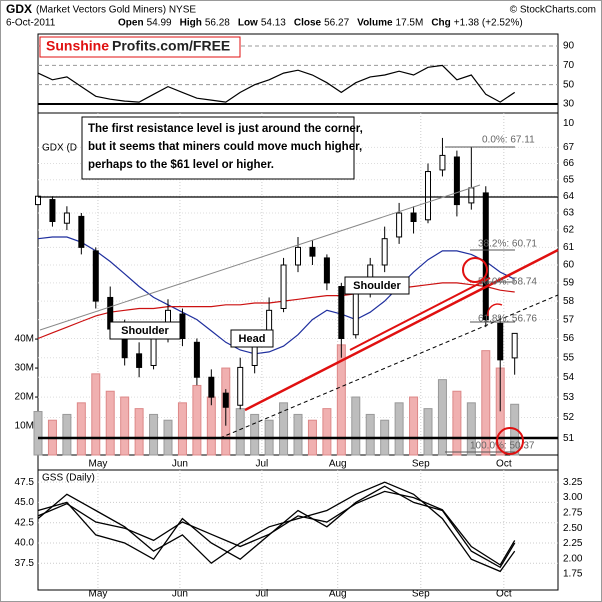 This screenshot has width=602, height=602. What do you see at coordinates (569, 357) in the screenshot?
I see `y-tick-label: 55` at bounding box center [569, 357].